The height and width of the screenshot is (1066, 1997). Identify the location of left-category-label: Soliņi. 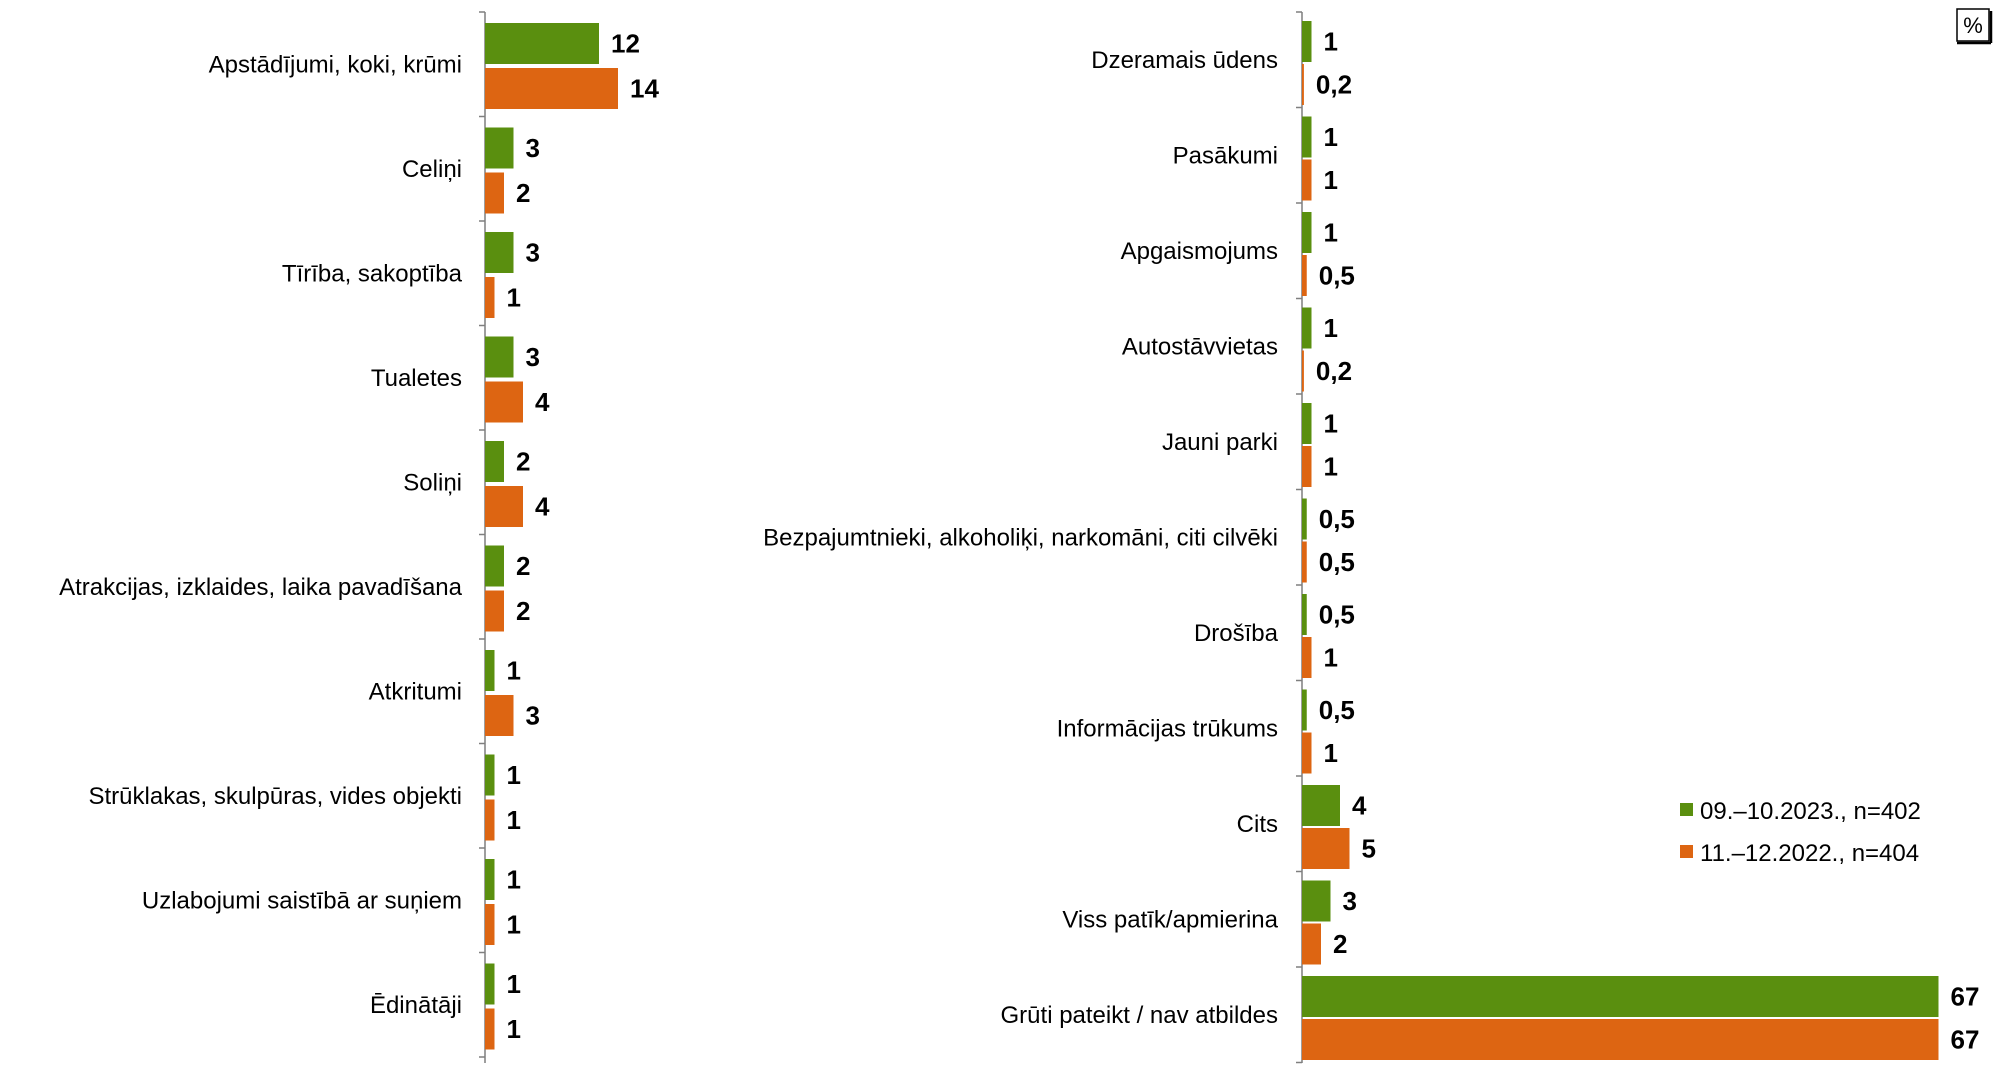
(432, 482).